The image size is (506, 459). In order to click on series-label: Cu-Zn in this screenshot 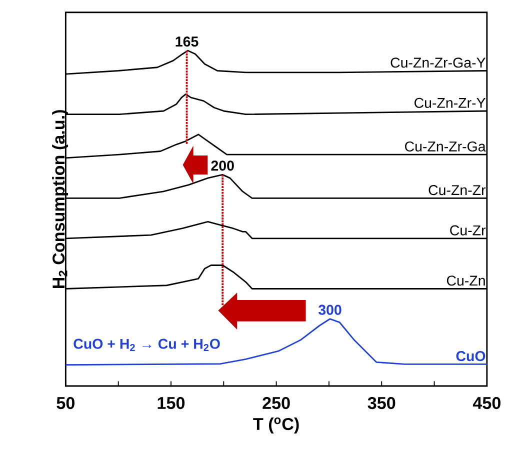, I will do `click(465, 280)`.